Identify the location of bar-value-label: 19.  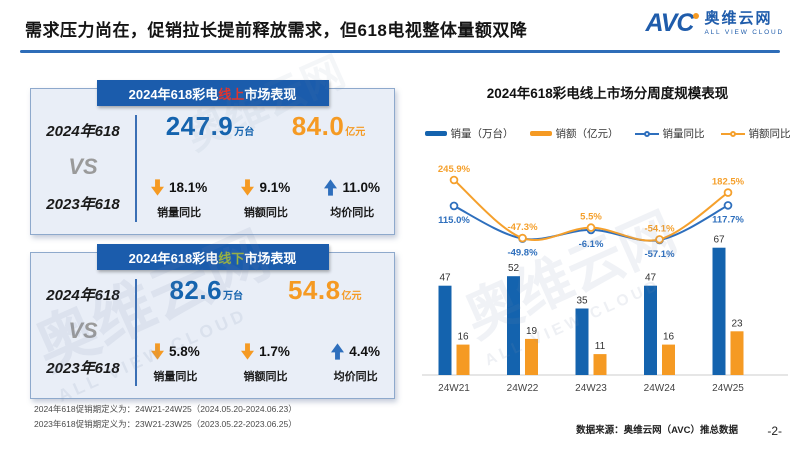
(532, 331).